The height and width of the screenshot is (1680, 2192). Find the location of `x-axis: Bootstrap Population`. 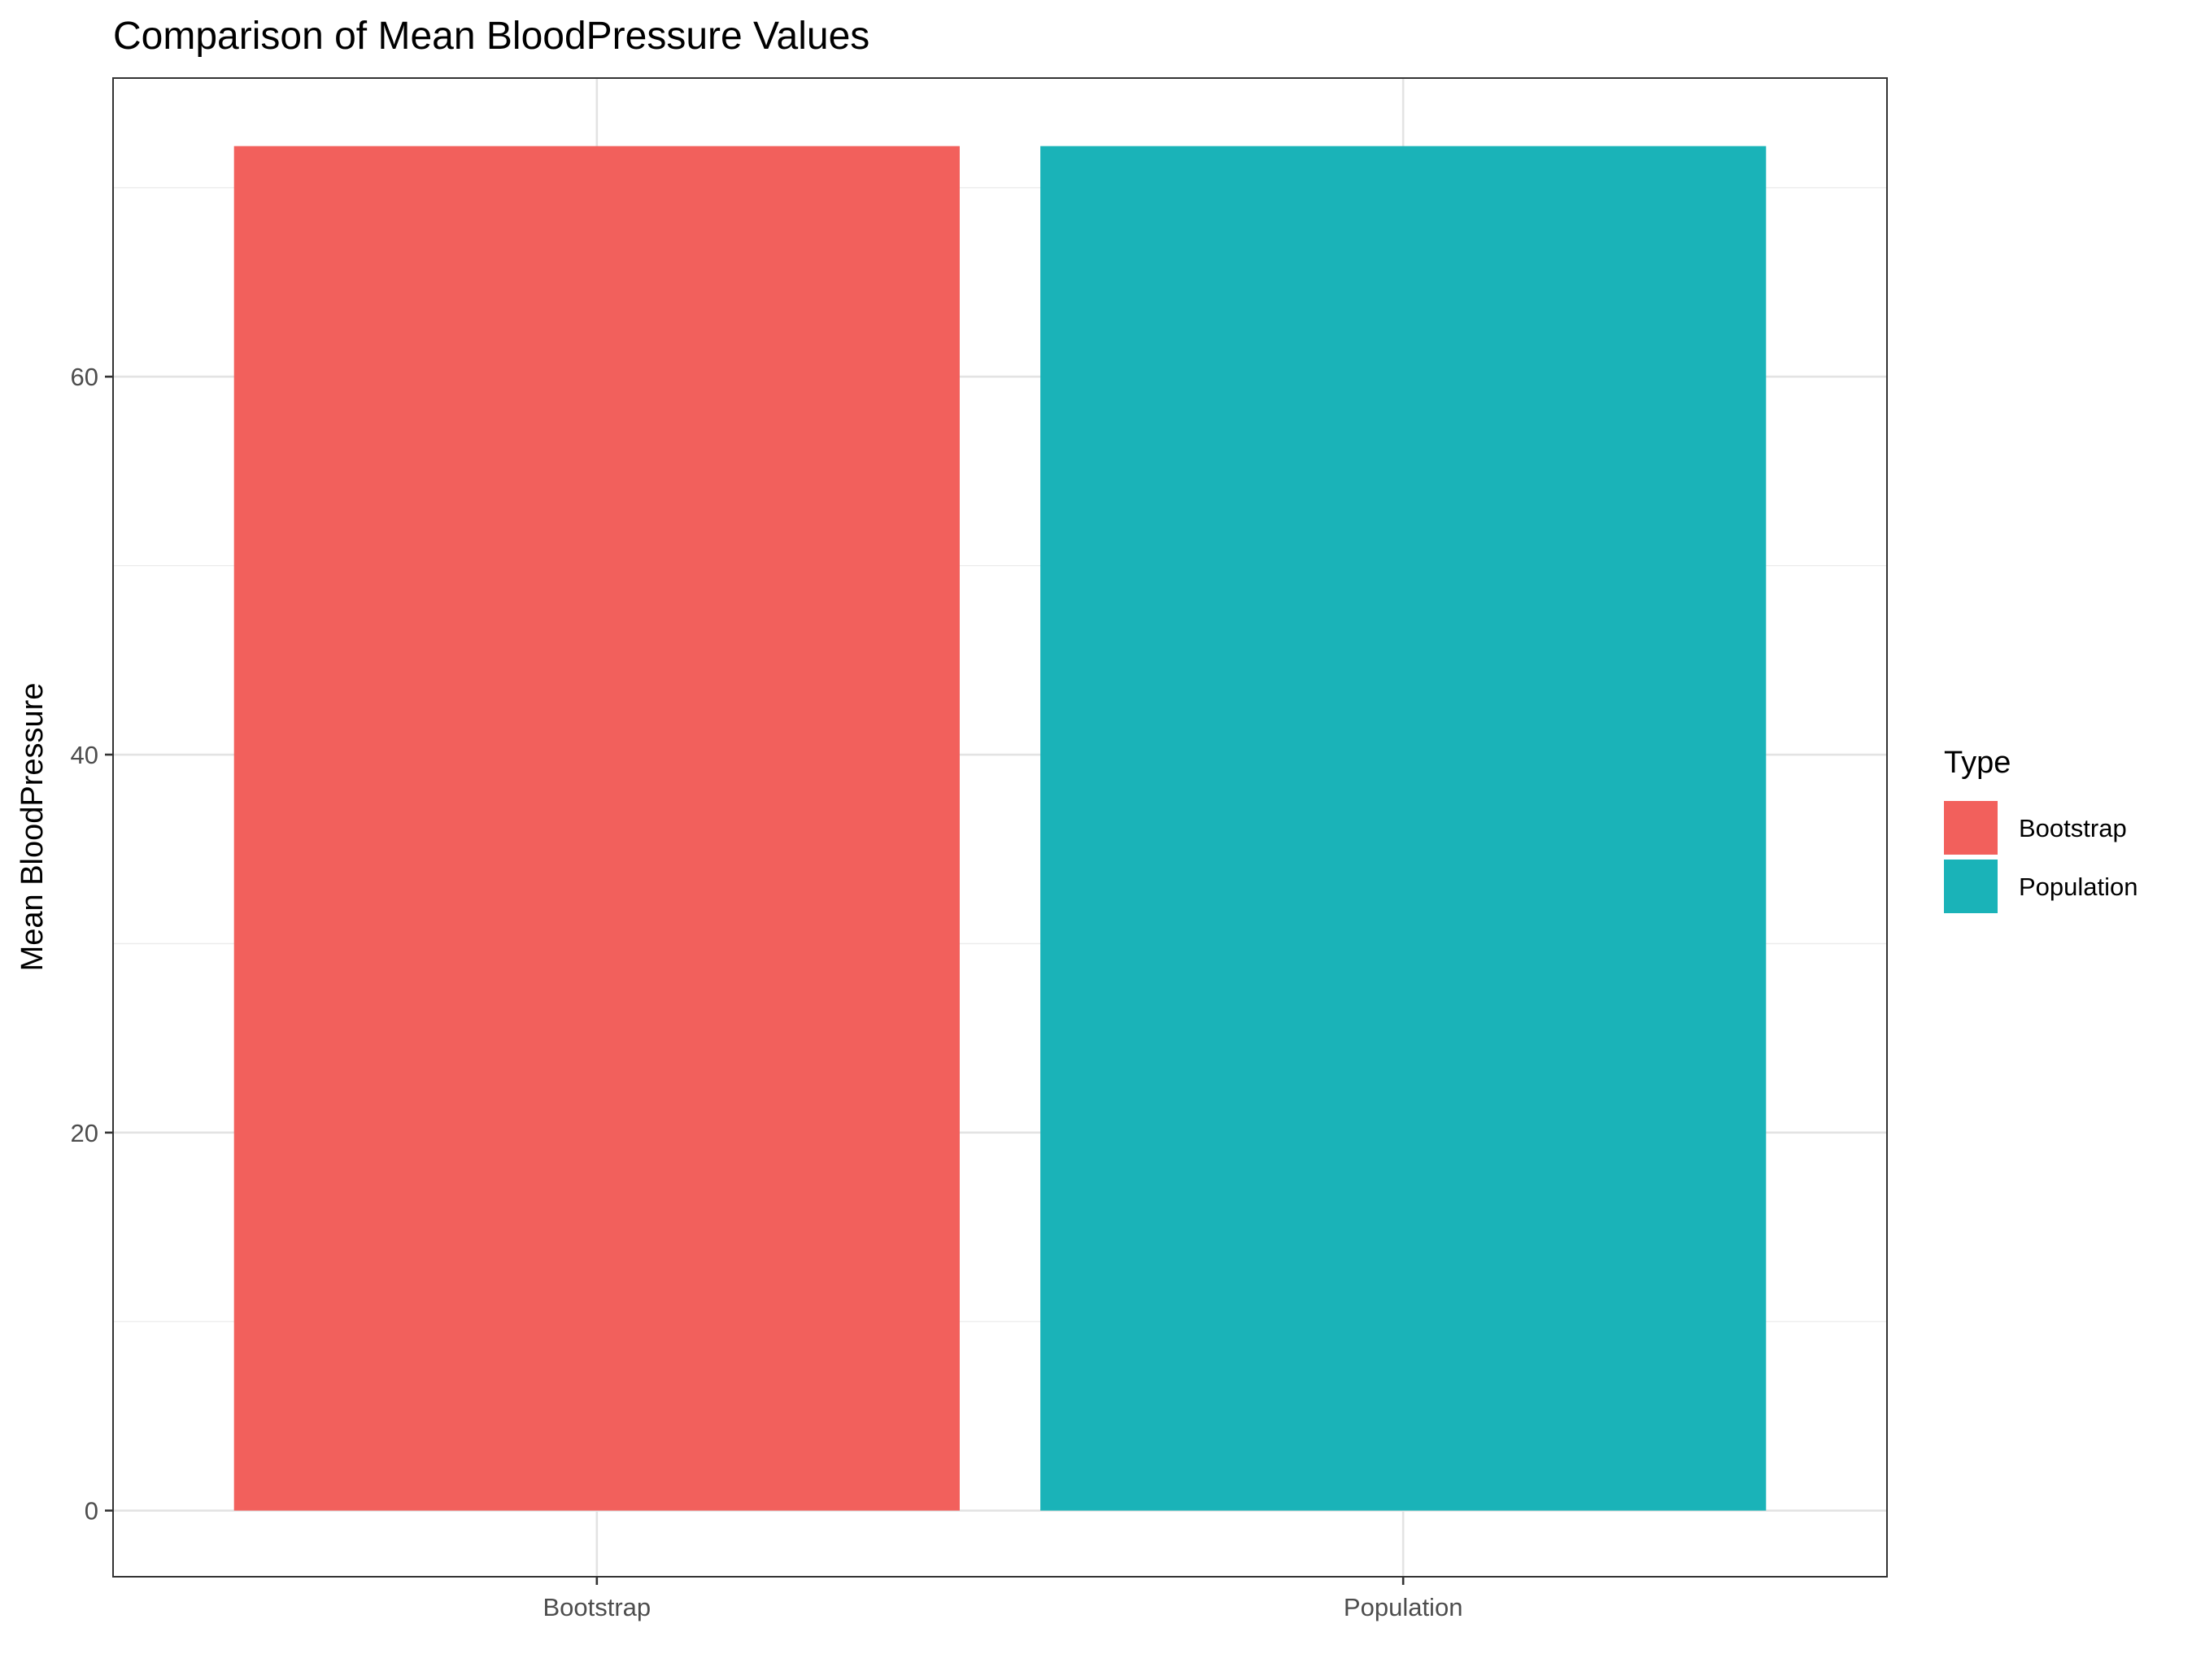

x-axis: Bootstrap Population is located at coordinates (1003, 1599).